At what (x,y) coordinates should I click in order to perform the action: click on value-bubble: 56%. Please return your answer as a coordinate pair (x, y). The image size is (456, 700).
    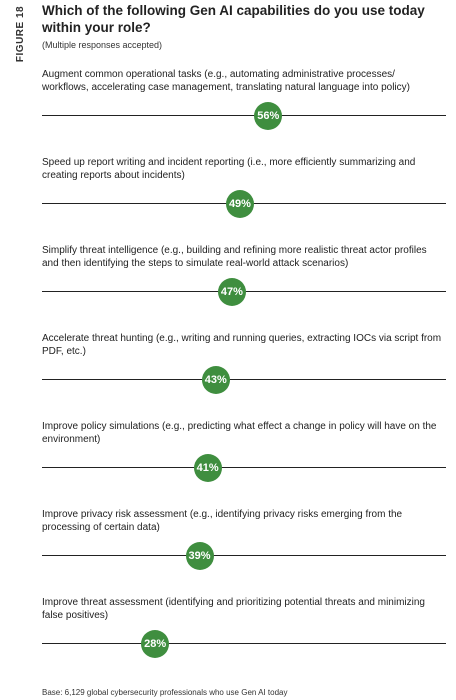
    Looking at the image, I should click on (268, 116).